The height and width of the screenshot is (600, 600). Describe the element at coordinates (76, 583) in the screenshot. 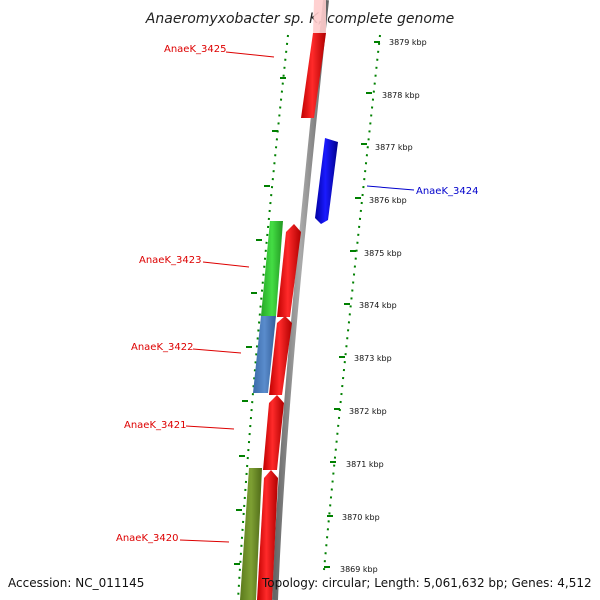

I see `accession-label: Accession: NC_011145` at that location.